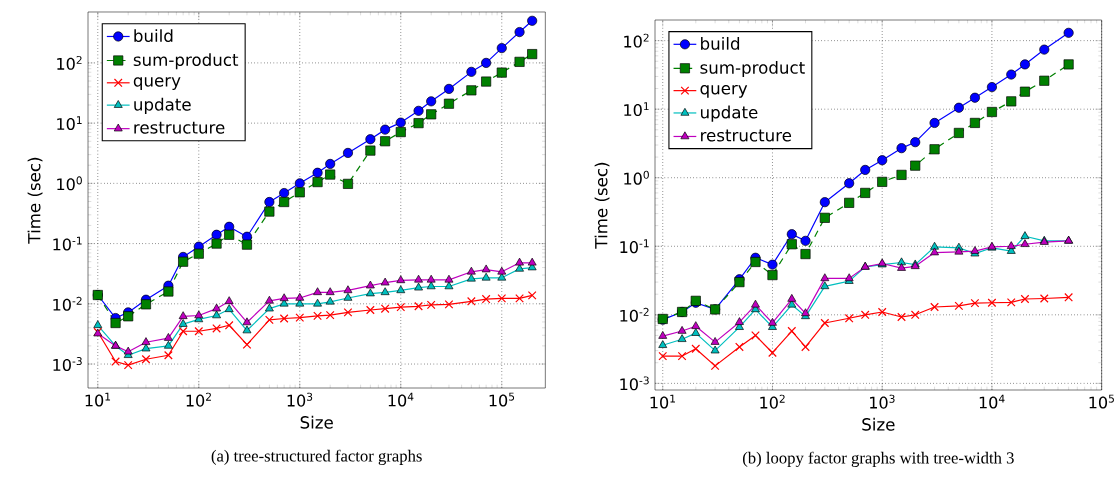  I want to click on text: (a) tree-structured factor graphs, so click(316, 457).